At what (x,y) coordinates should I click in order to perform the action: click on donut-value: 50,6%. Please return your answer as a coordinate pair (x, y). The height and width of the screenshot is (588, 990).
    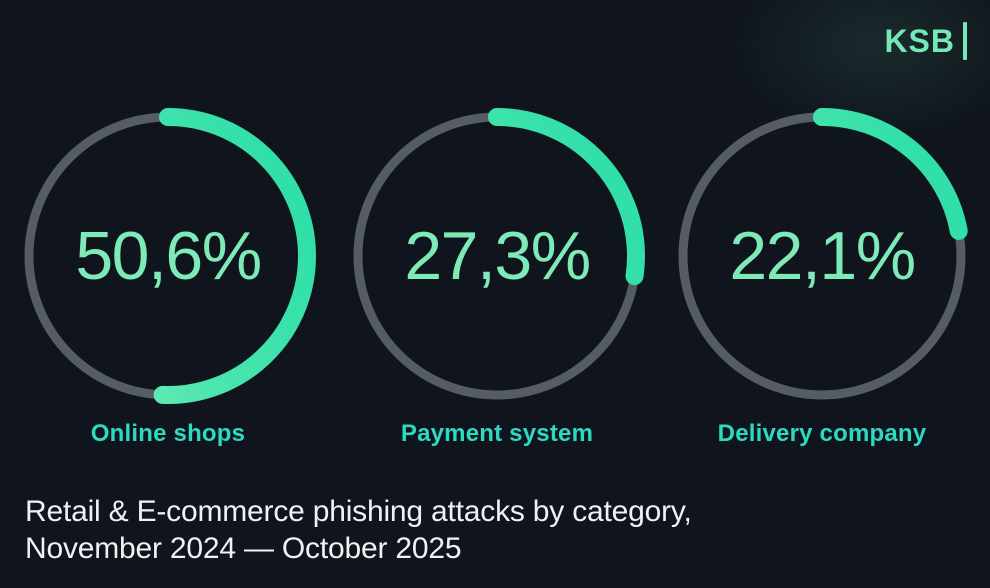
    Looking at the image, I should click on (168, 256).